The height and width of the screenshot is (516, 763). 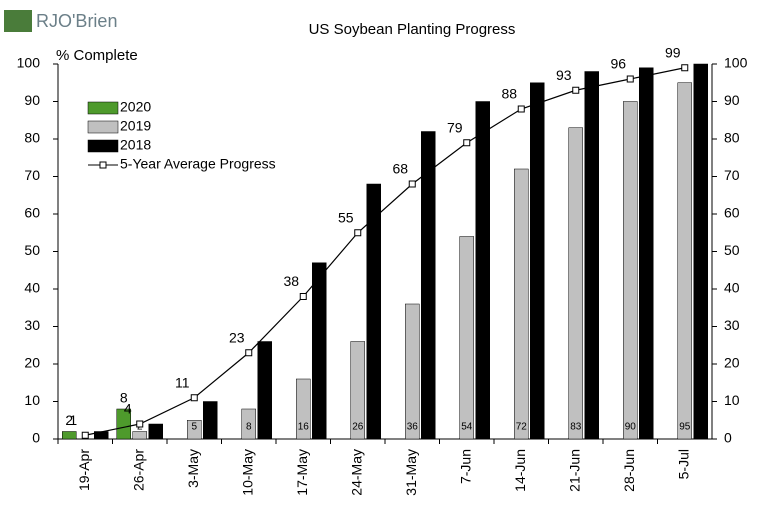 What do you see at coordinates (732, 138) in the screenshot?
I see `y2-tick-label: 80` at bounding box center [732, 138].